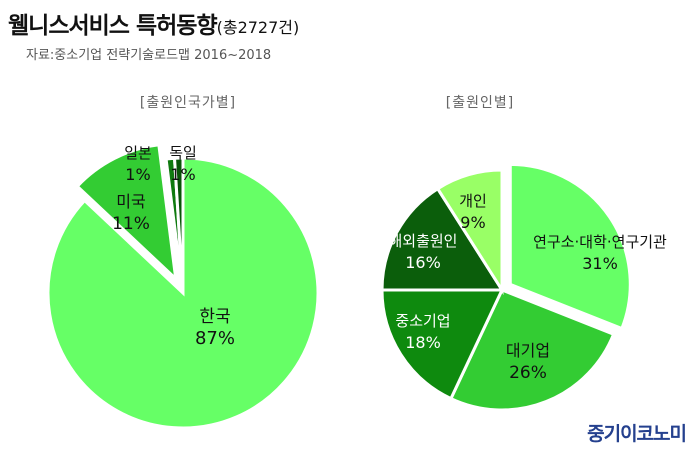 This screenshot has width=700, height=450. I want to click on slice-value-label: 31%, so click(600, 263).